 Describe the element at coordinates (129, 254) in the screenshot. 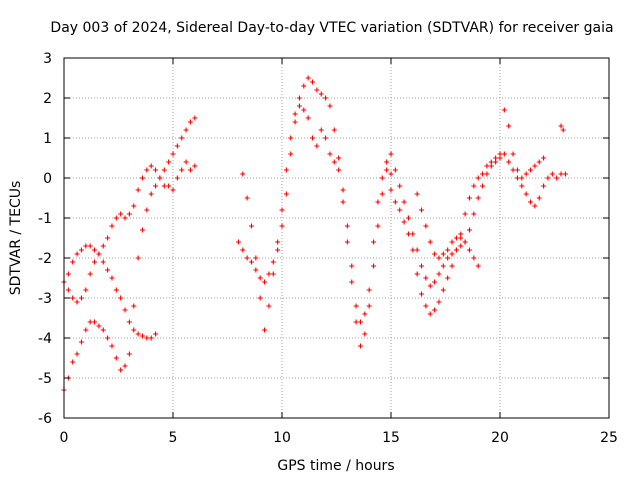

I see `series-trace-a` at that location.